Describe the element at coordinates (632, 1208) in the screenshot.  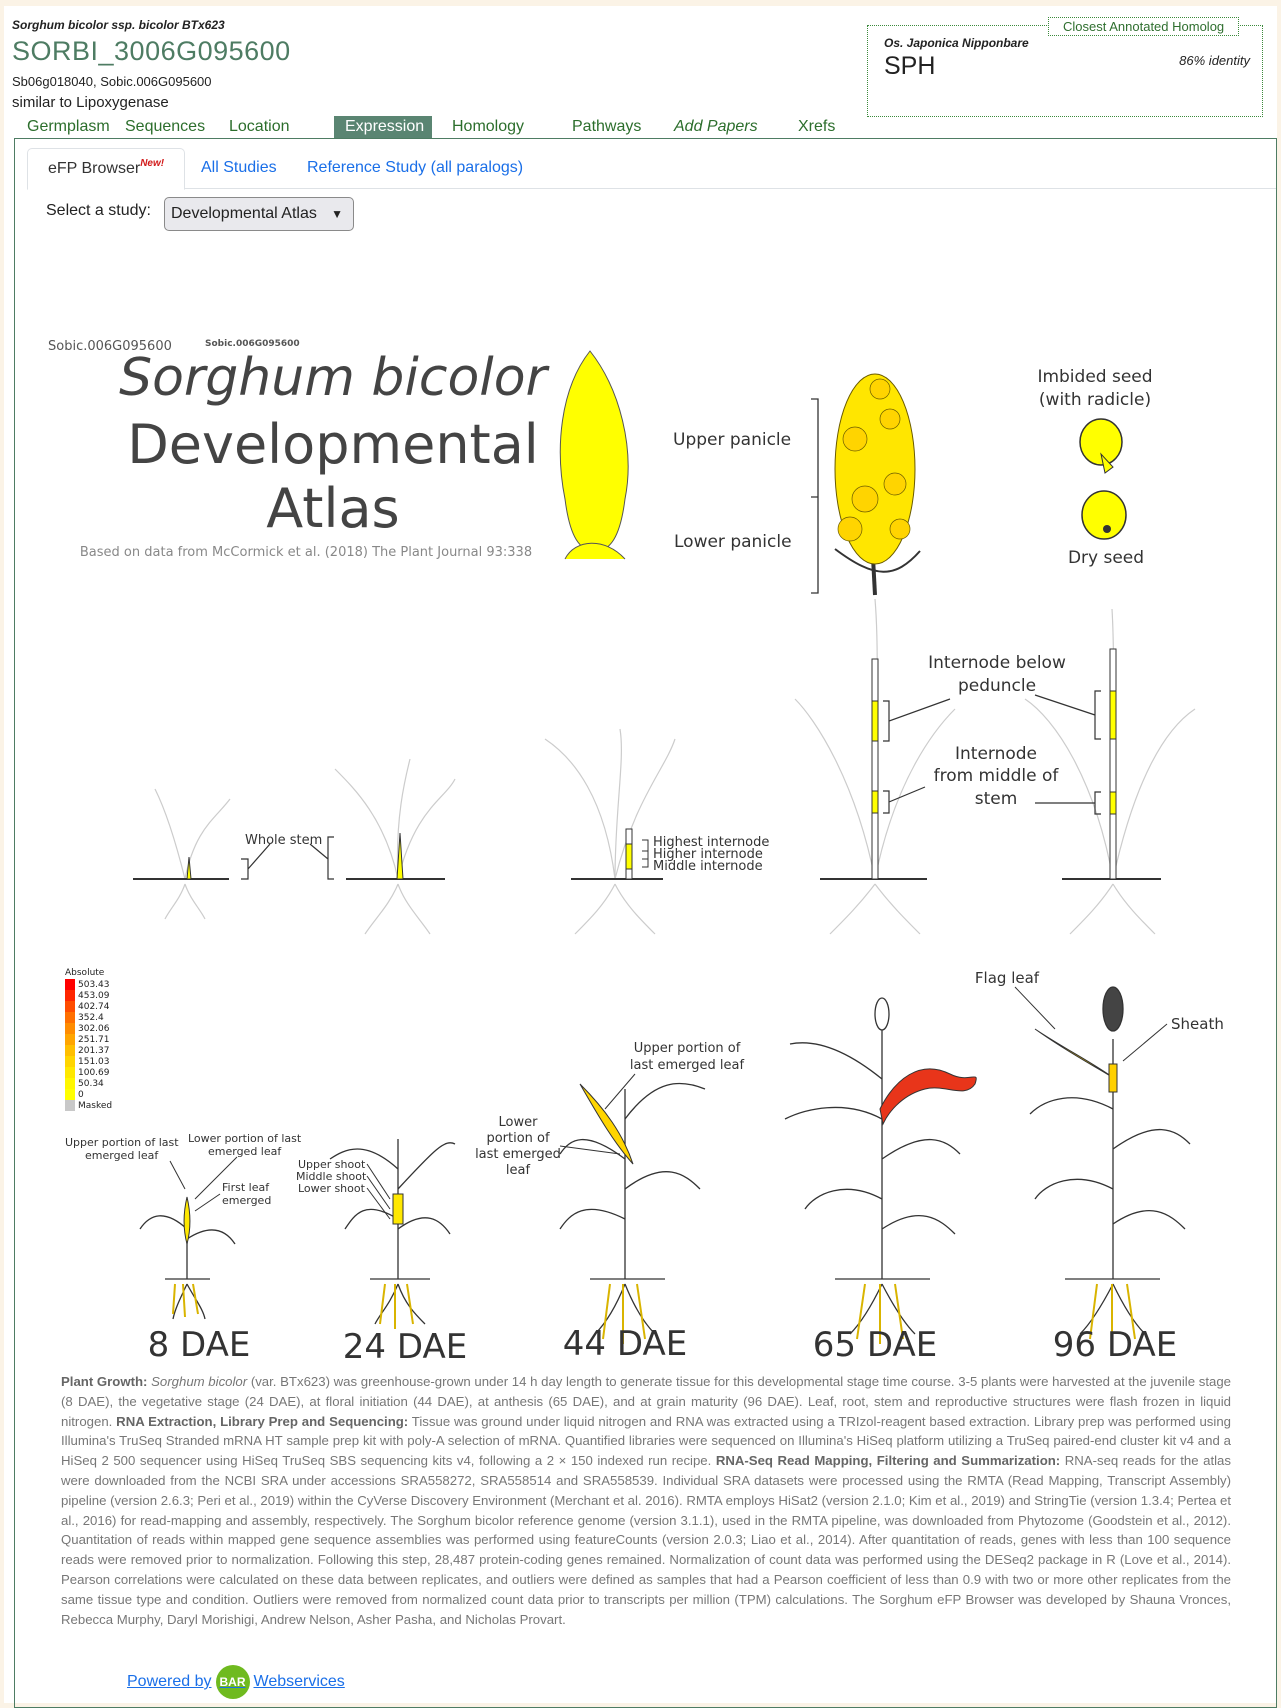
I see `plant-44dae` at that location.